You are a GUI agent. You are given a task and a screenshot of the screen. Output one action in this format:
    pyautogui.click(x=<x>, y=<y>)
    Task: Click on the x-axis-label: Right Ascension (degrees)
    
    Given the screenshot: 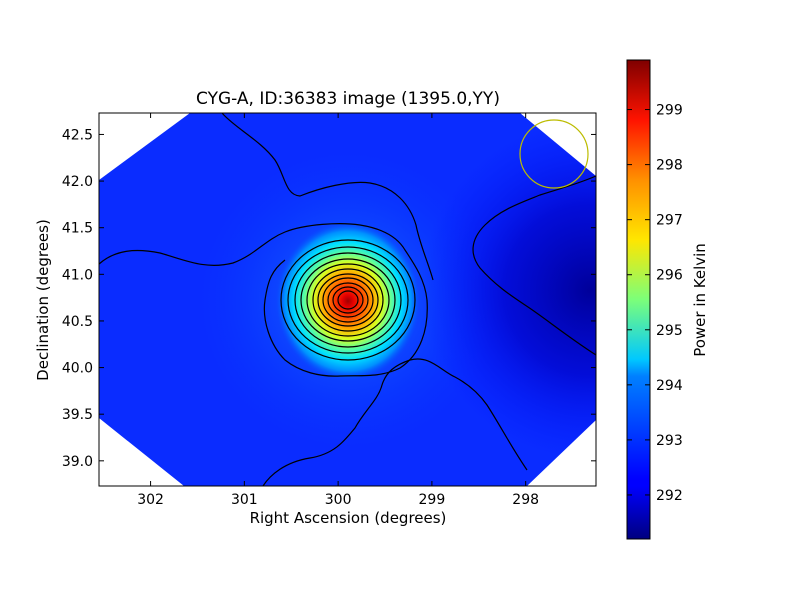 What is the action you would take?
    pyautogui.click(x=348, y=518)
    